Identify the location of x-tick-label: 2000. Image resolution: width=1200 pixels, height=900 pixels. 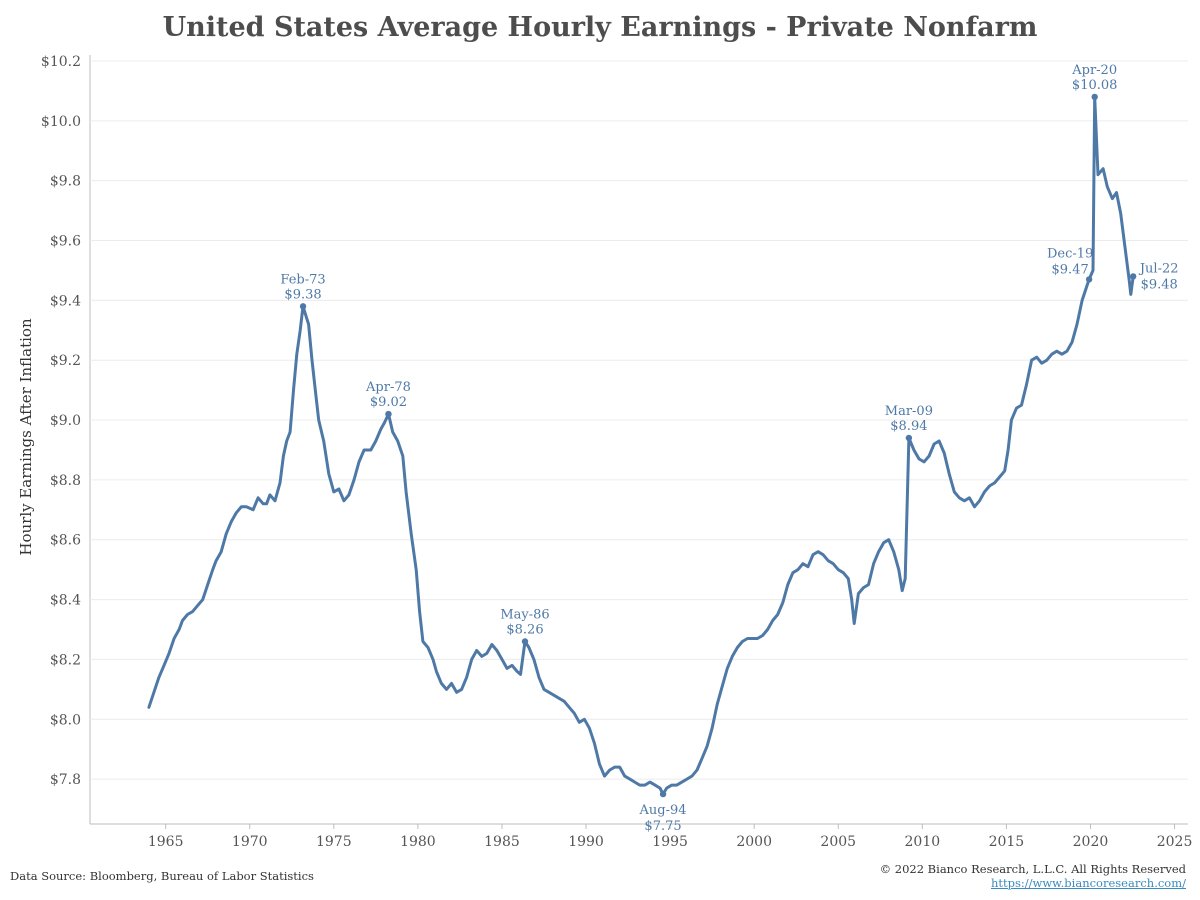
(754, 842).